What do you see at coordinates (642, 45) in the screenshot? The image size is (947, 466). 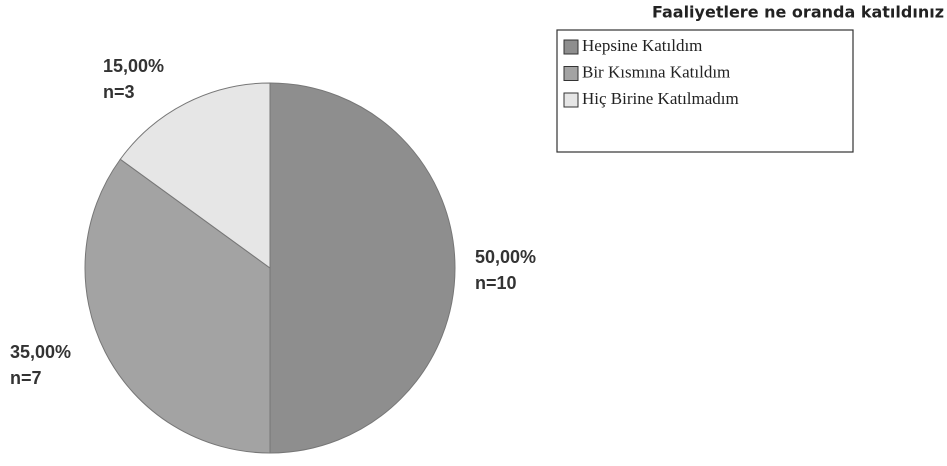 I see `legend-label: Hepsine Katıldım` at bounding box center [642, 45].